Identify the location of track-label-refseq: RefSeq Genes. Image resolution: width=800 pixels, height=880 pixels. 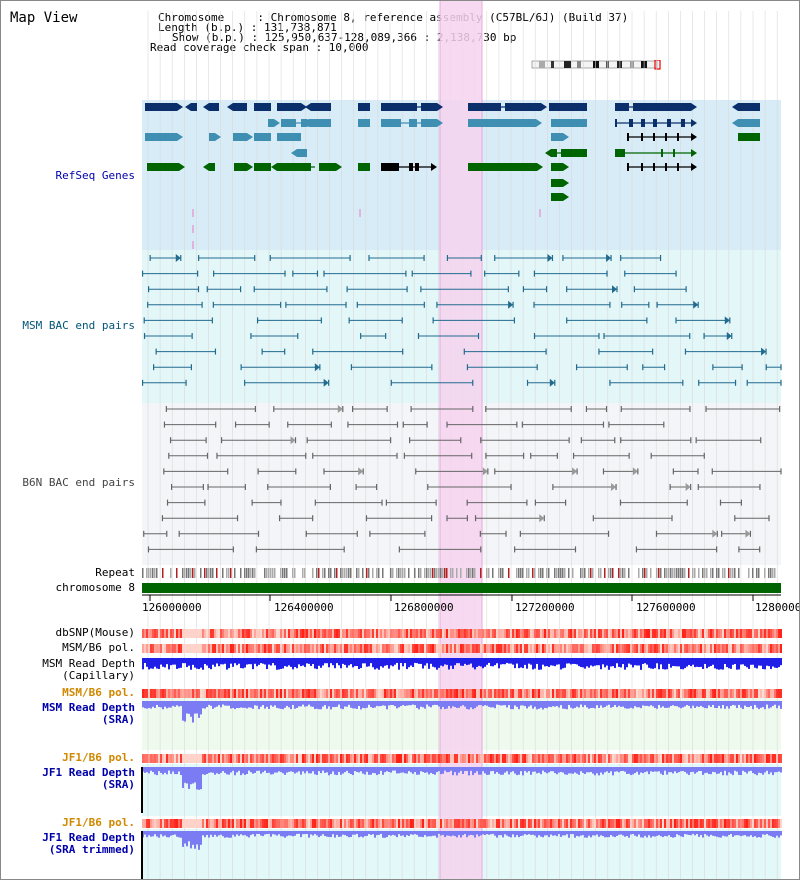
(95, 175).